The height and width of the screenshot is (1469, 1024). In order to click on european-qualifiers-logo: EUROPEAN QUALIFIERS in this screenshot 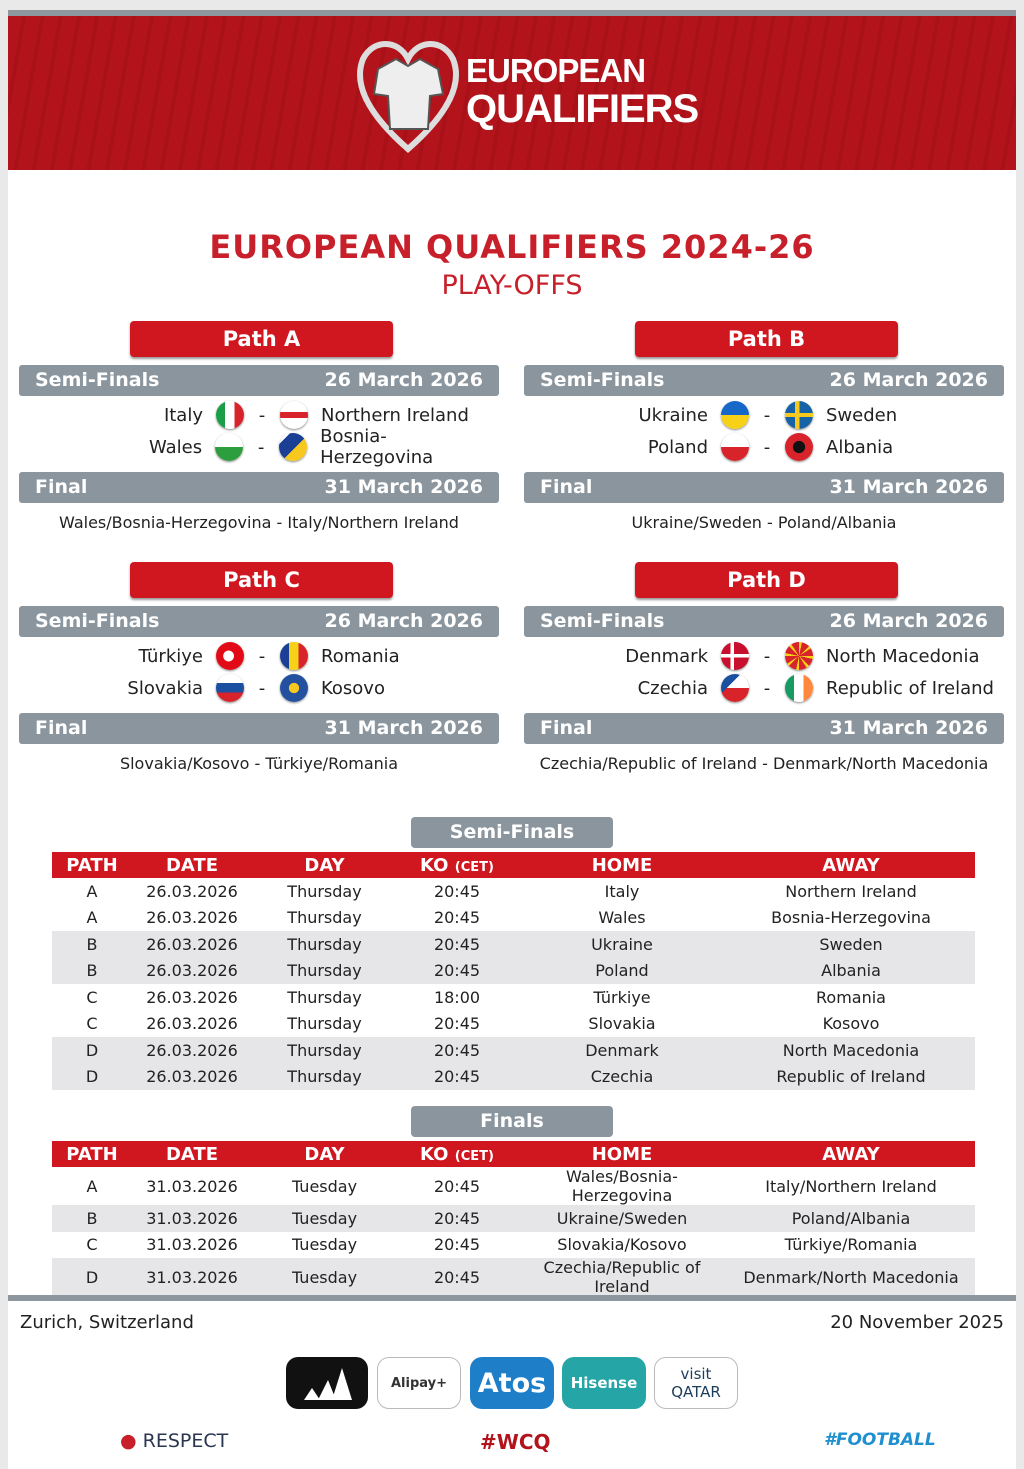, I will do `click(528, 95)`.